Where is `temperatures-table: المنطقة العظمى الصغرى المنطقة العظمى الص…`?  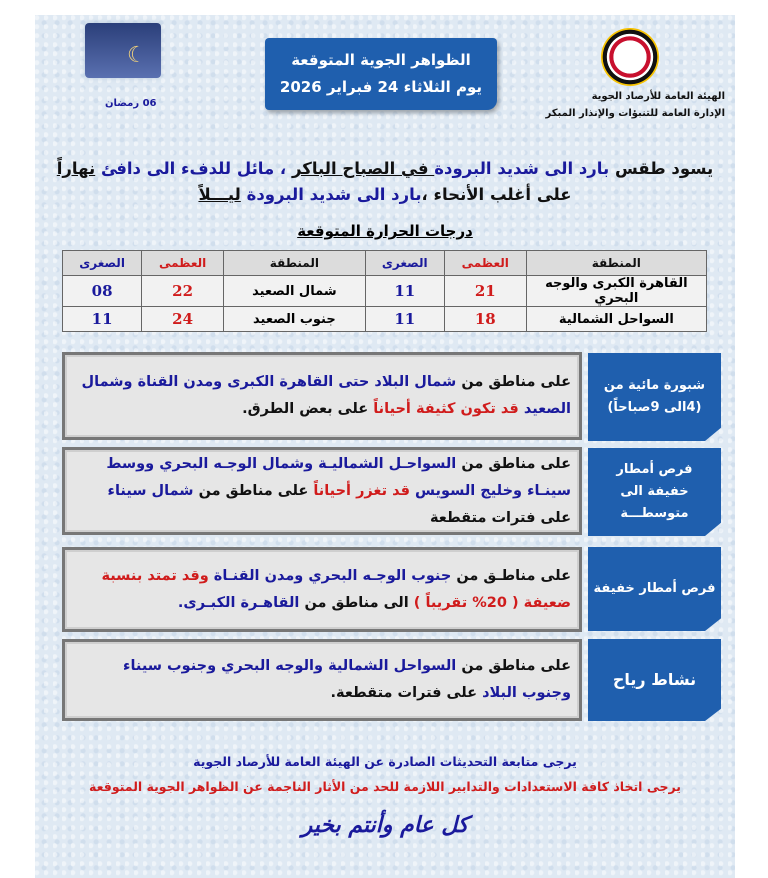
temperatures-table: المنطقة العظمى الصغرى المنطقة العظمى الص… is located at coordinates (384, 291).